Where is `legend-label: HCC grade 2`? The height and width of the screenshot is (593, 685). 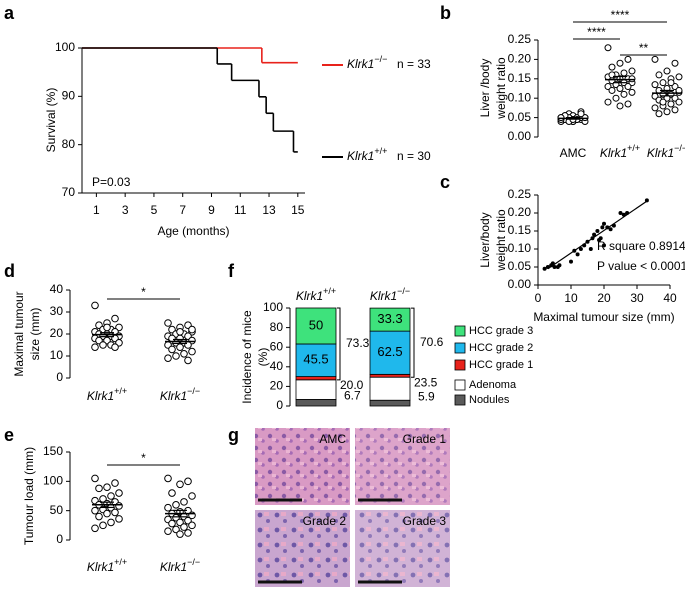
legend-label: HCC grade 2 is located at coordinates (501, 348).